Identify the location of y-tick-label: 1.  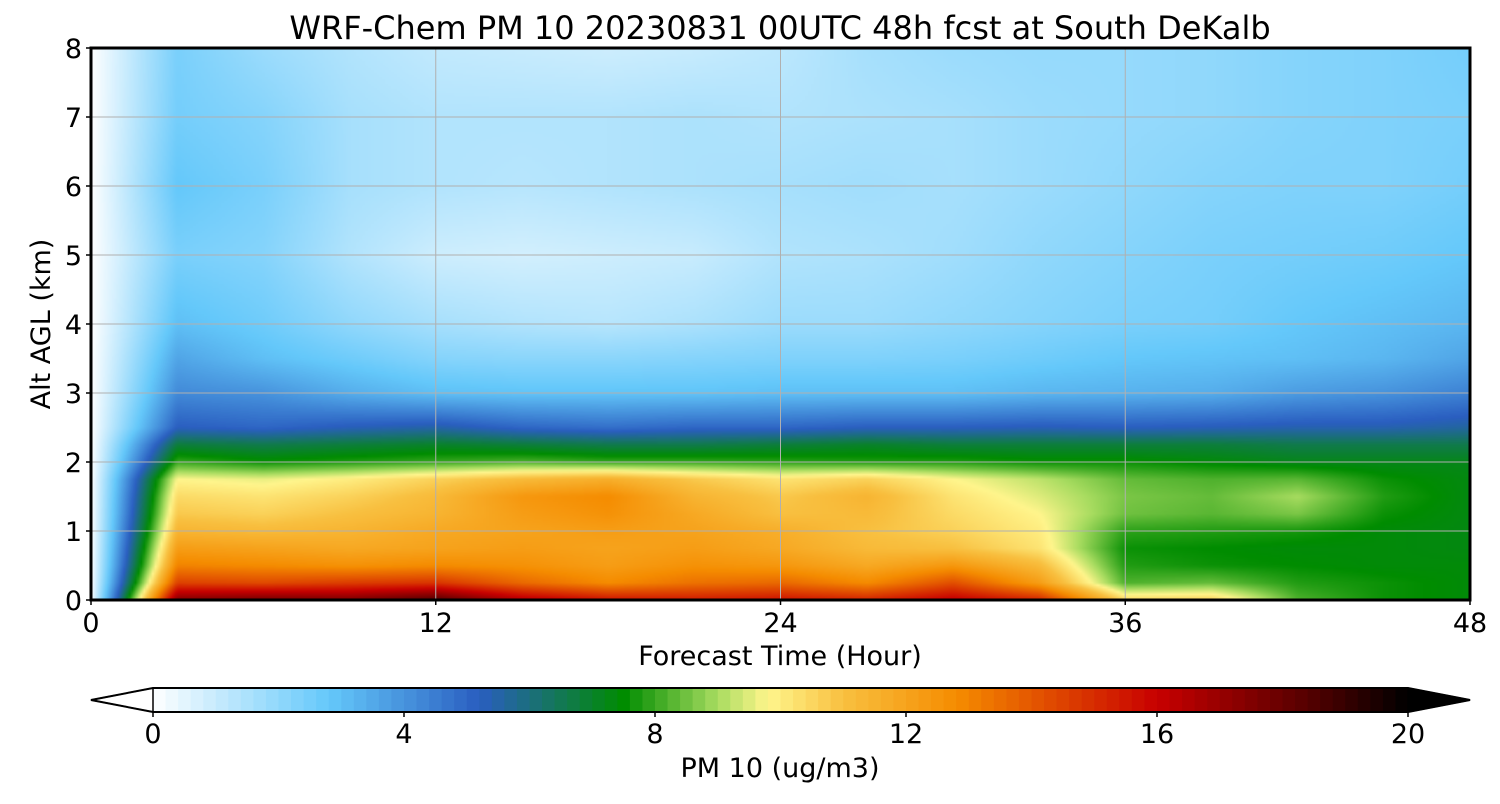
(73, 532).